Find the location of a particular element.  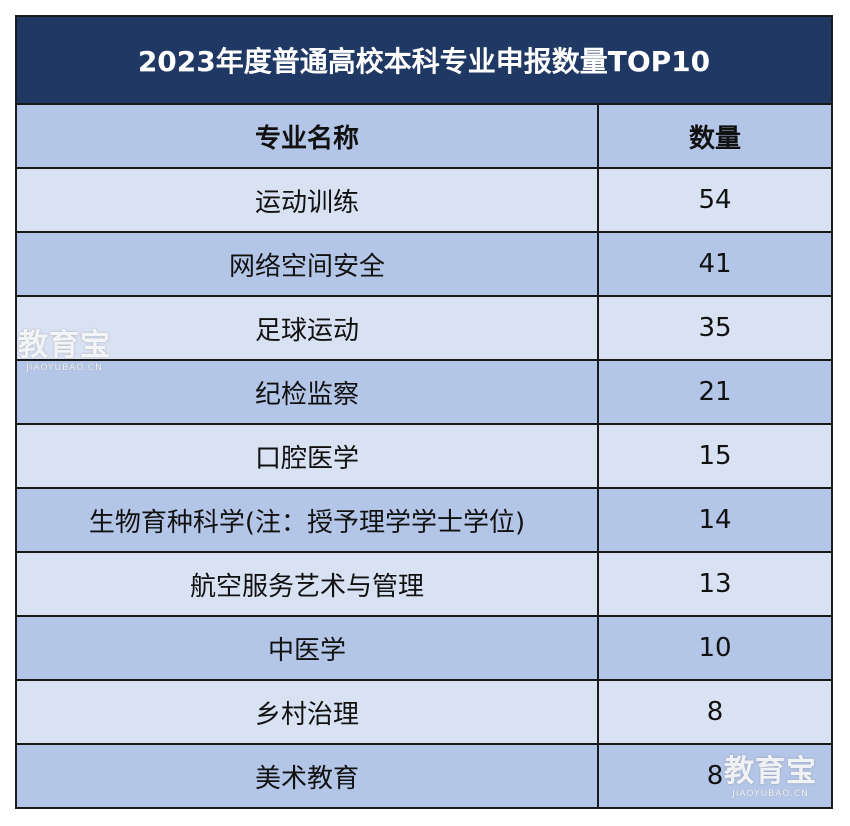

table-row: 美术教育 8 is located at coordinates (424, 776).